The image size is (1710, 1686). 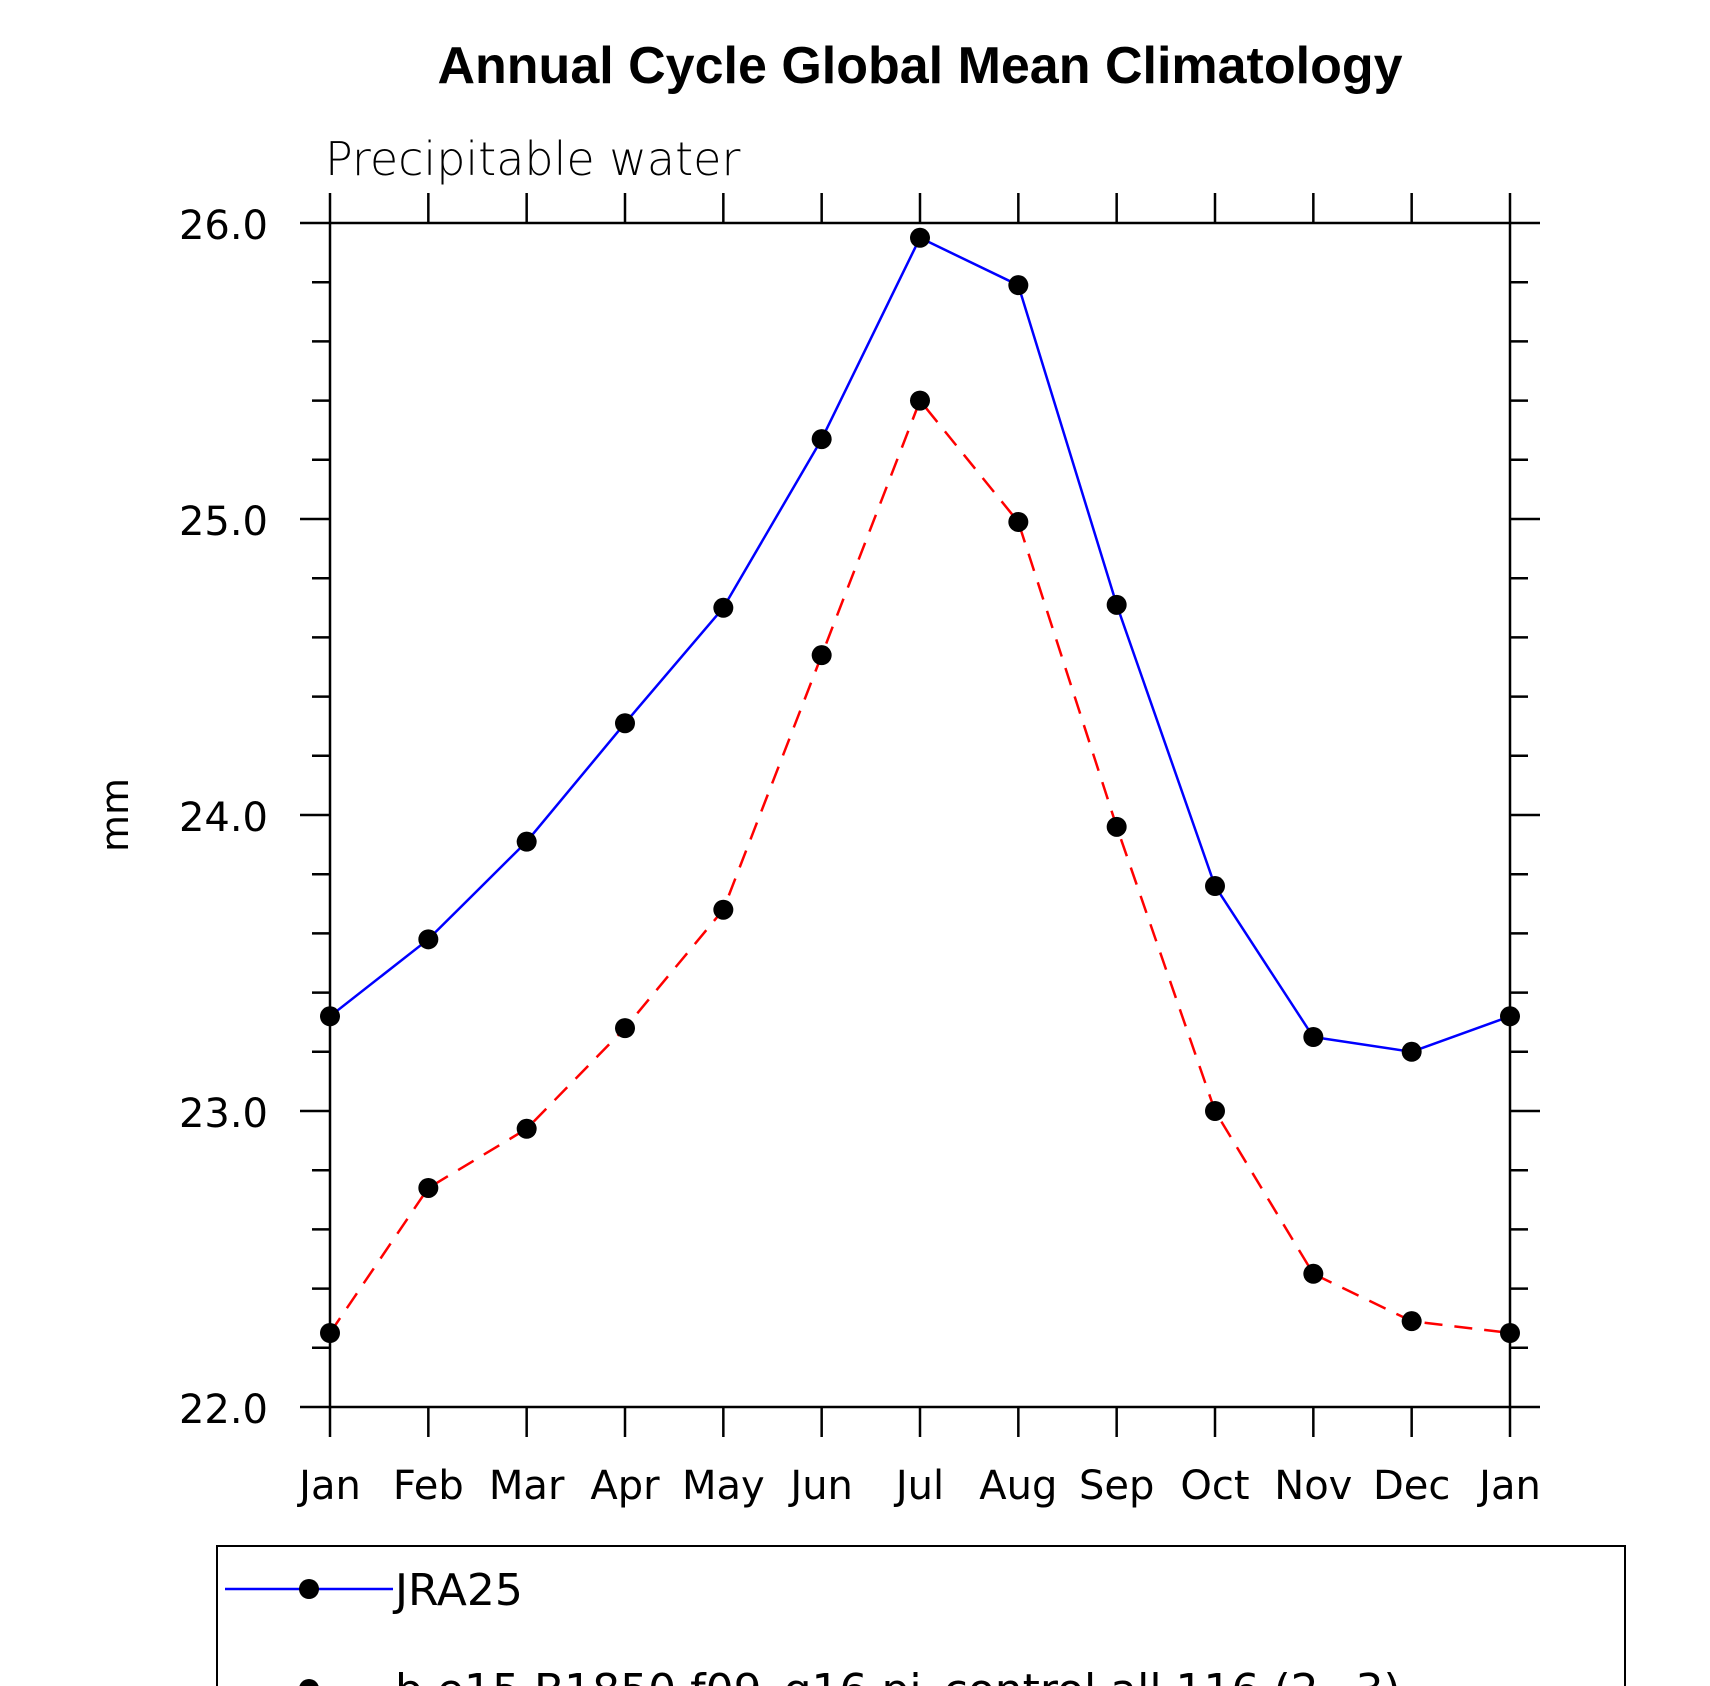 What do you see at coordinates (428, 1486) in the screenshot?
I see `x-tick-label: Feb` at bounding box center [428, 1486].